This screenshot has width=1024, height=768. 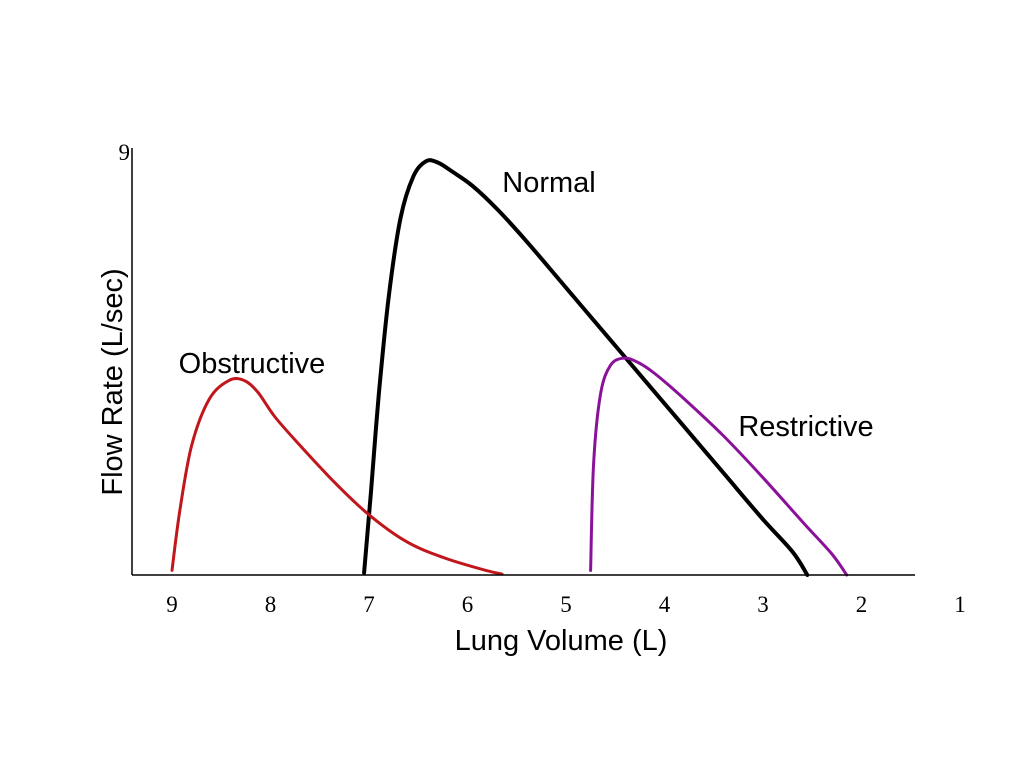 I want to click on y-tick-label: 9, so click(x=125, y=152).